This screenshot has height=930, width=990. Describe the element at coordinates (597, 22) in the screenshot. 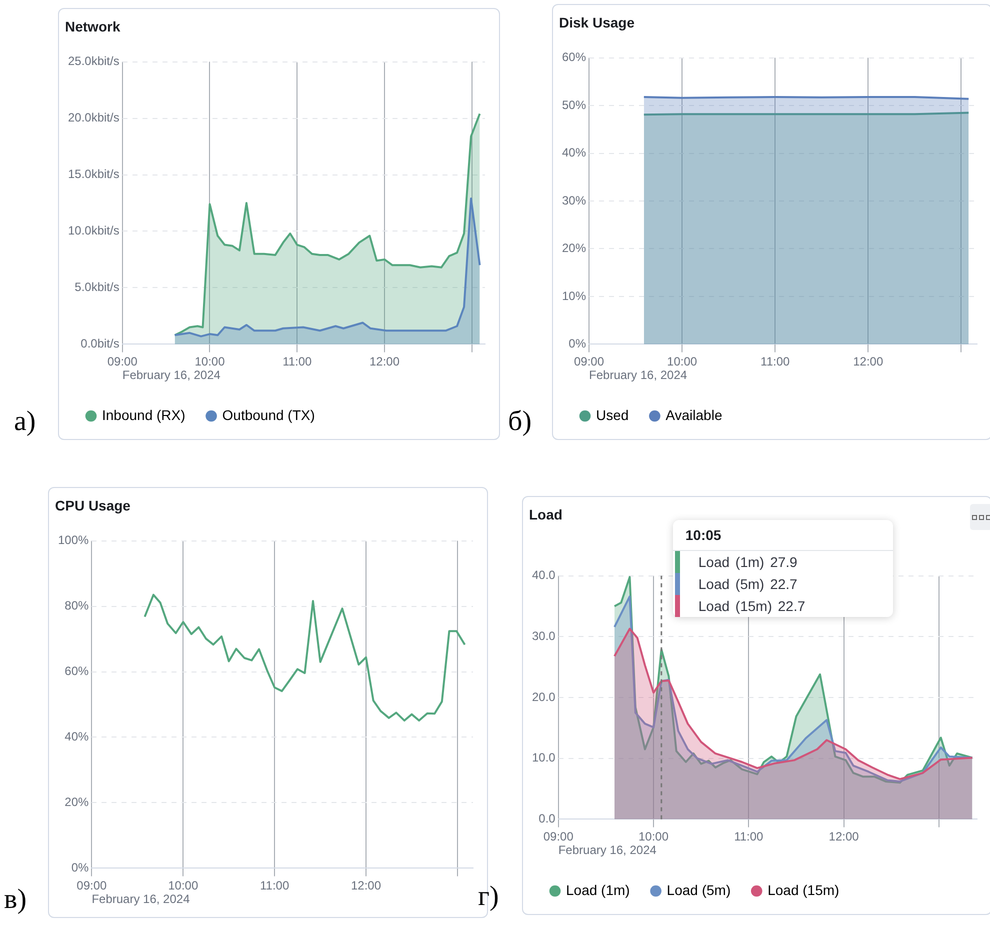

I see `chart-title: Disk Usage` at that location.